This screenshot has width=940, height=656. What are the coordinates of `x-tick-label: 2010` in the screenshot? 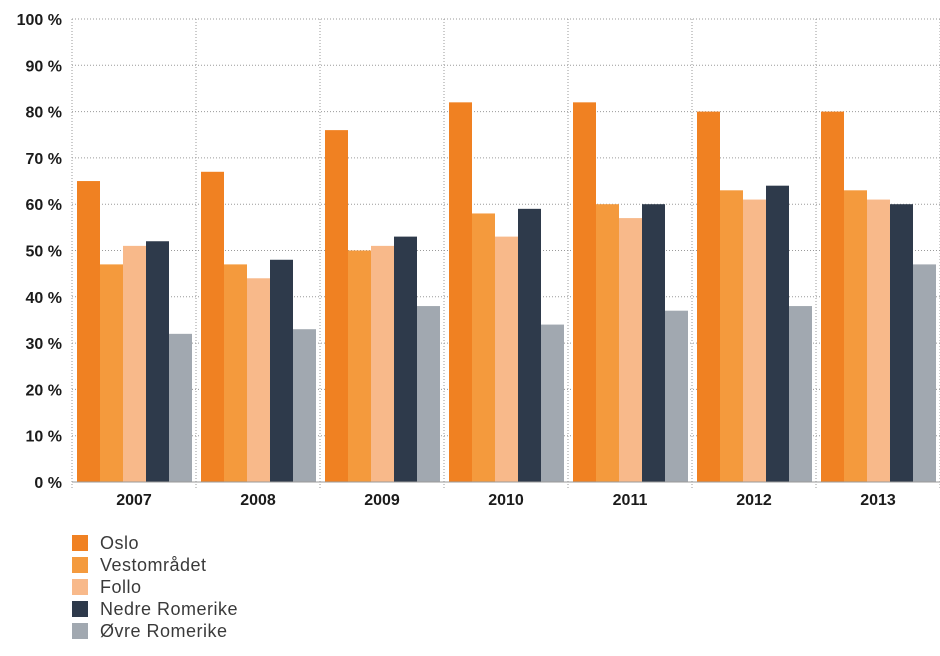 It's located at (506, 500).